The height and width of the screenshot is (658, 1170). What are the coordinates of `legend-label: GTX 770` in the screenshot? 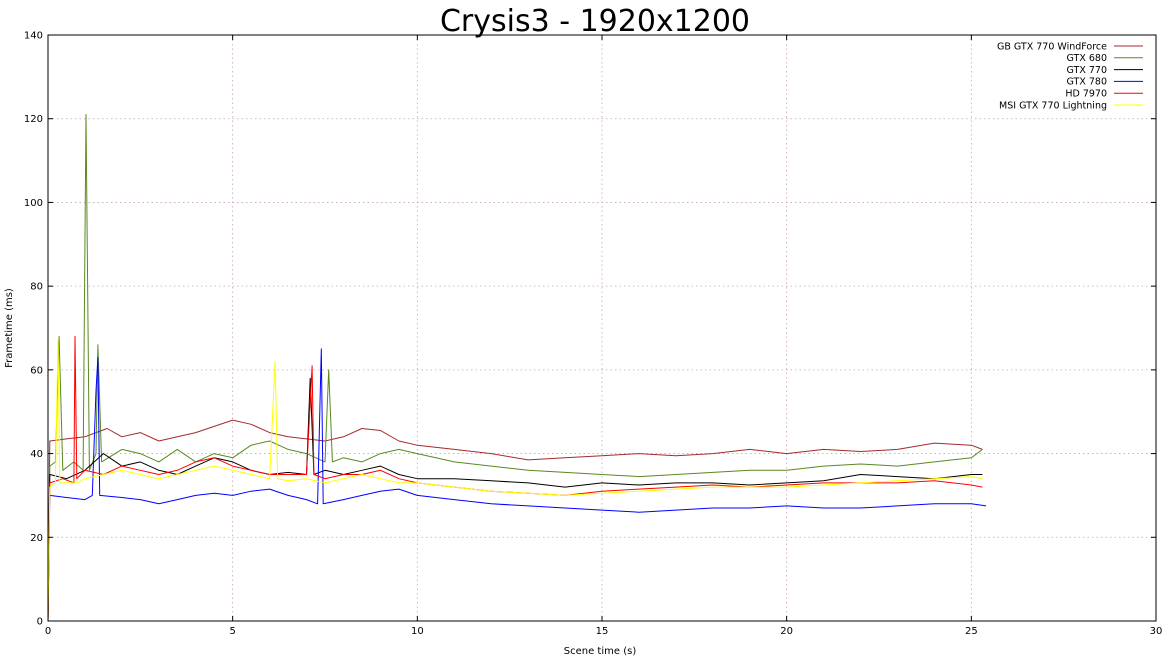 It's located at (1087, 70).